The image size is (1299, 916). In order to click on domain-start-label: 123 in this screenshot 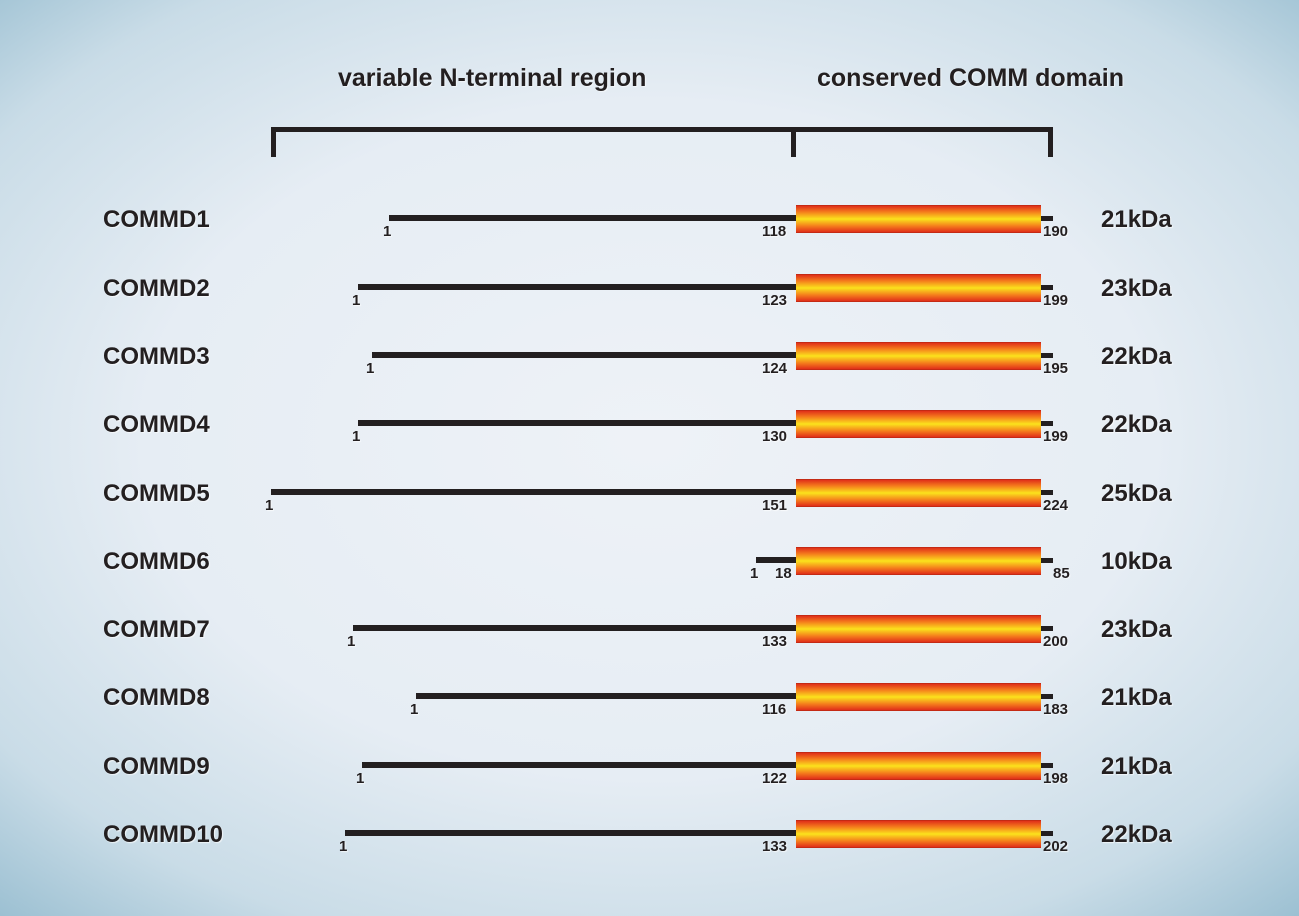, I will do `click(775, 300)`.